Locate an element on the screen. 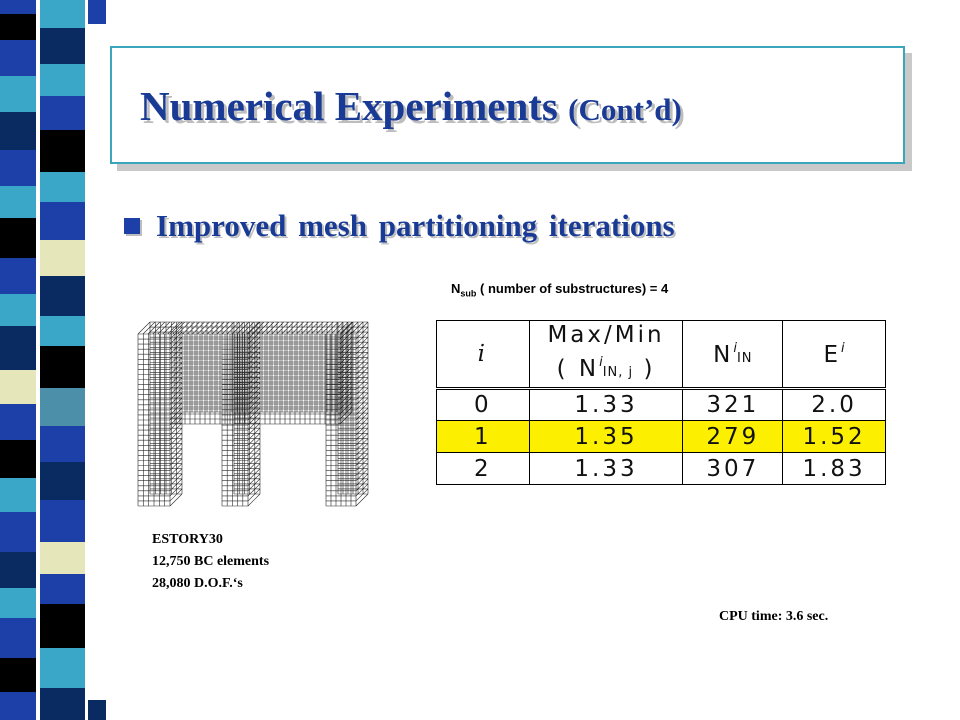 This screenshot has height=720, width=960. cell-i: 0 is located at coordinates (483, 404).